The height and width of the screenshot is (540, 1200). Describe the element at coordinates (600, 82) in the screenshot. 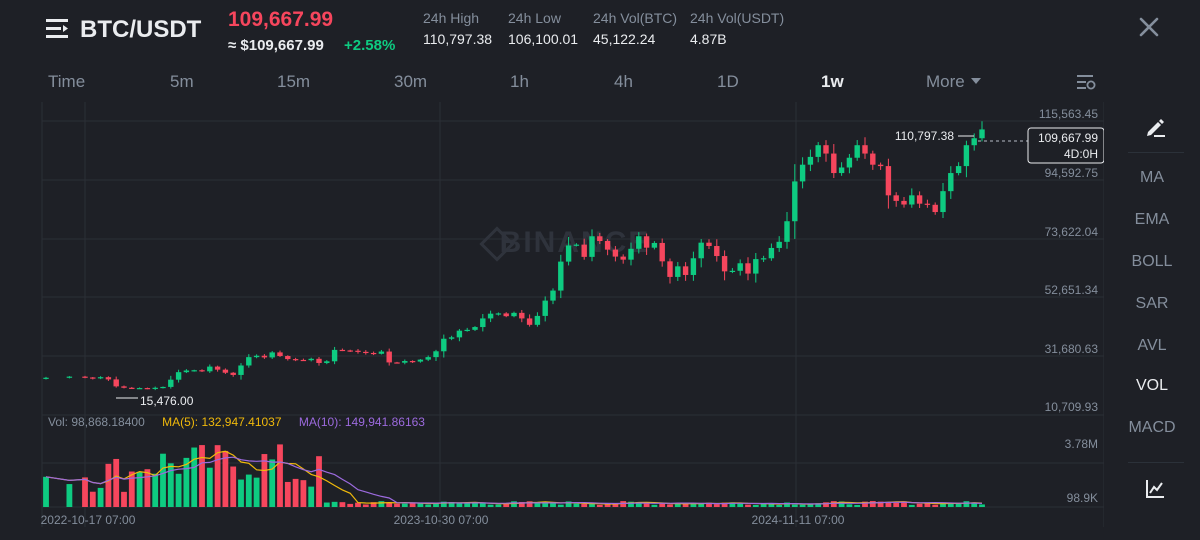

I see `interval-tabs: Time 5m 15m 30m 1h 4h 1D 1w More` at that location.